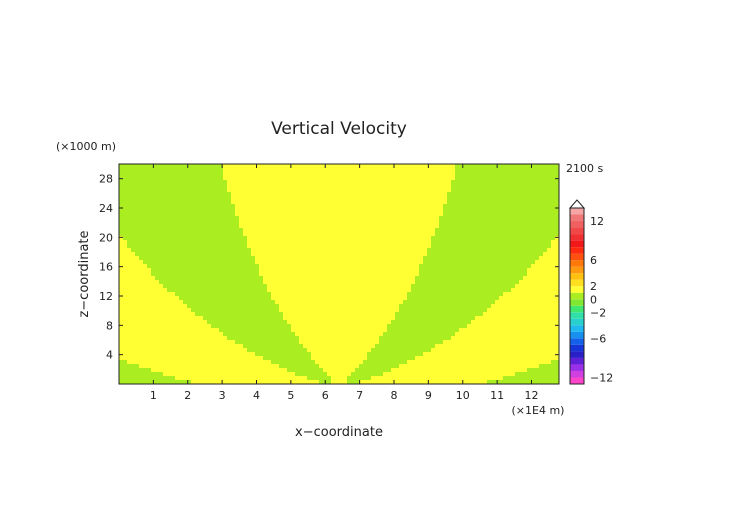  What do you see at coordinates (577, 335) in the screenshot?
I see `colorbar-segment` at bounding box center [577, 335].